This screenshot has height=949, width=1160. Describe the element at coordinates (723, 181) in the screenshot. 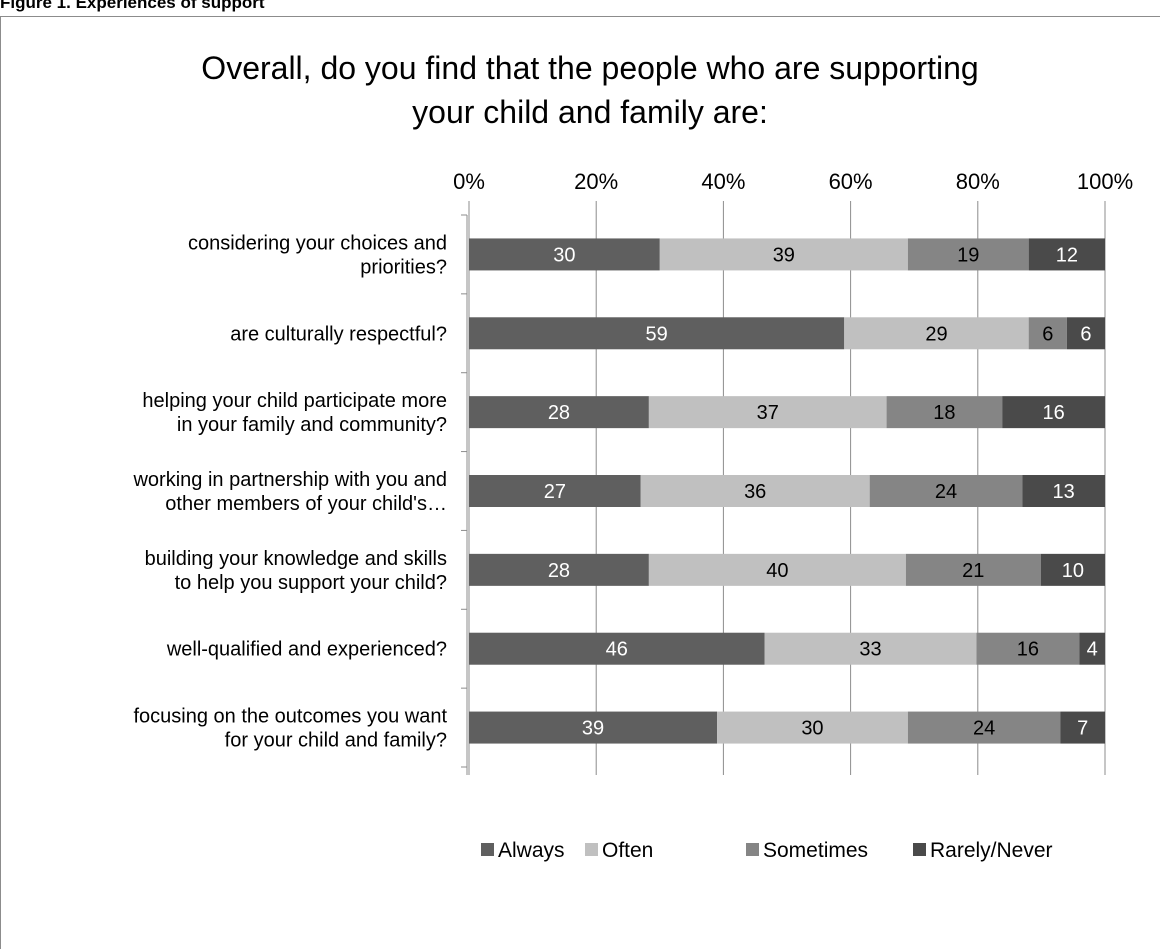

I see `value-axis-tick-label: 40%` at that location.